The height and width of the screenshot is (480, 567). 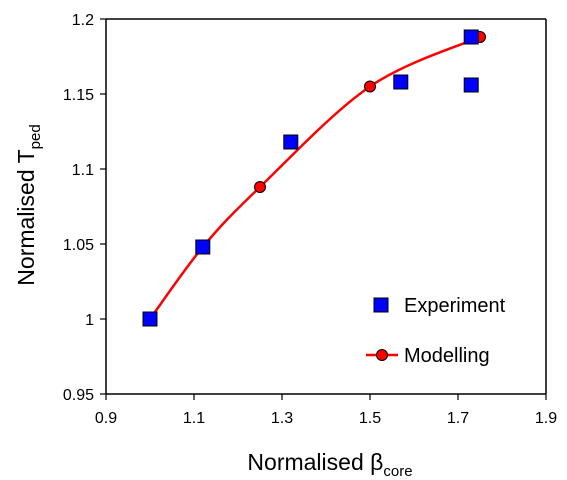 I want to click on y-tick-label: 1, so click(x=89, y=320).